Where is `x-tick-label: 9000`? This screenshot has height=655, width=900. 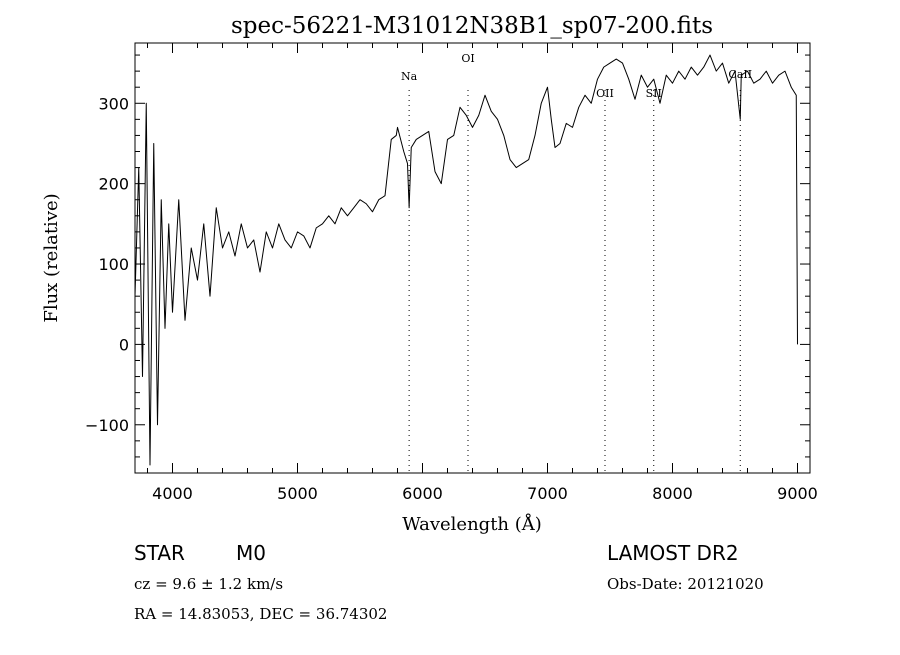
x-tick-label: 9000 is located at coordinates (797, 493).